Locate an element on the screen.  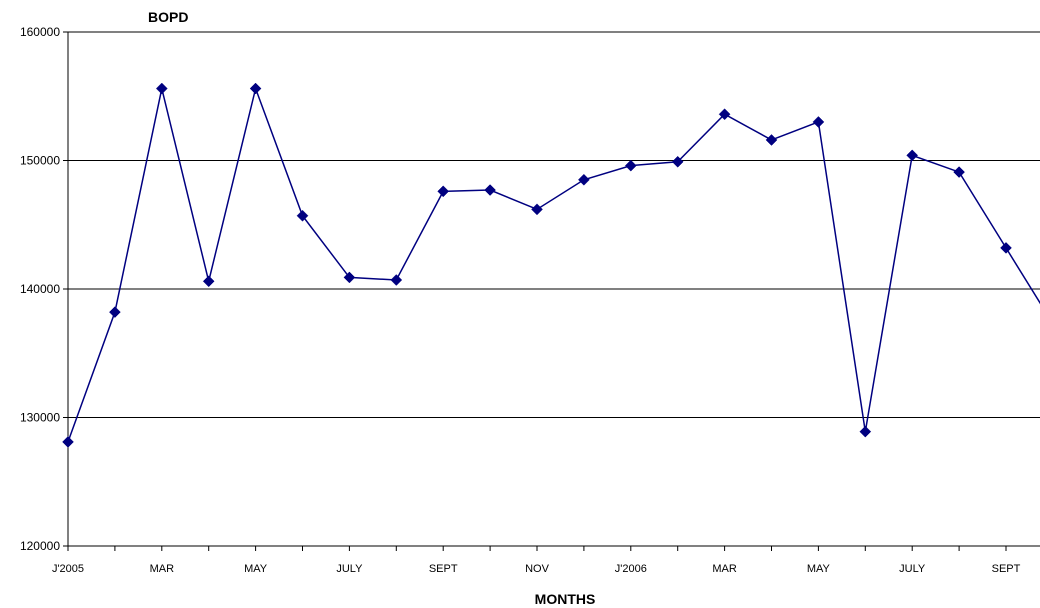
x-axis-title: MONTHS is located at coordinates (565, 599).